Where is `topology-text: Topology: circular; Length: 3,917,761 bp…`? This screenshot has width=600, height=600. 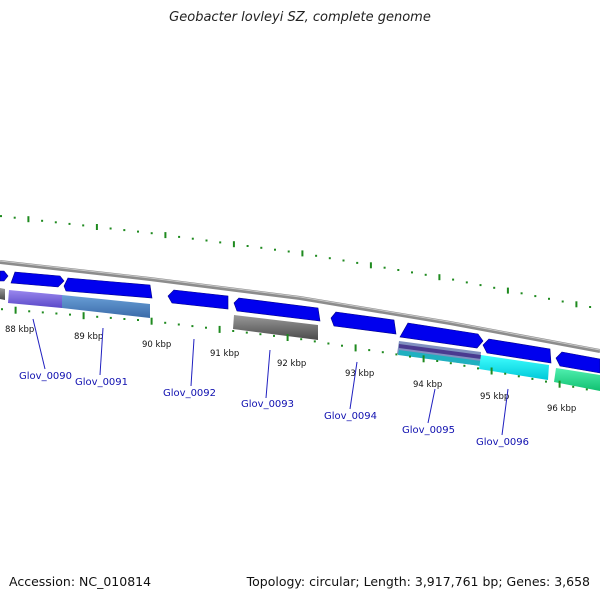 topology-text: Topology: circular; Length: 3,917,761 bp… is located at coordinates (418, 581).